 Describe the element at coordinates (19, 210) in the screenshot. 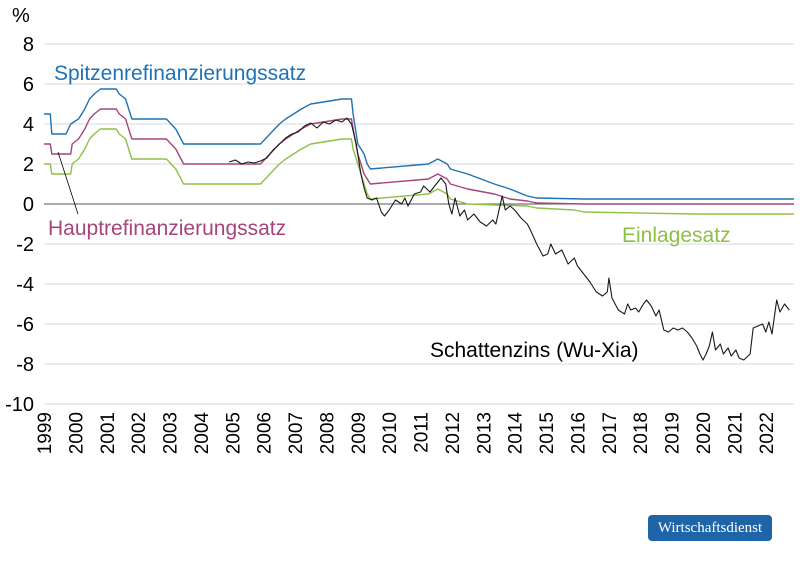

I see `y-axis: 8 6 4 2 0 -2 -4 -6 -8 -10%` at that location.